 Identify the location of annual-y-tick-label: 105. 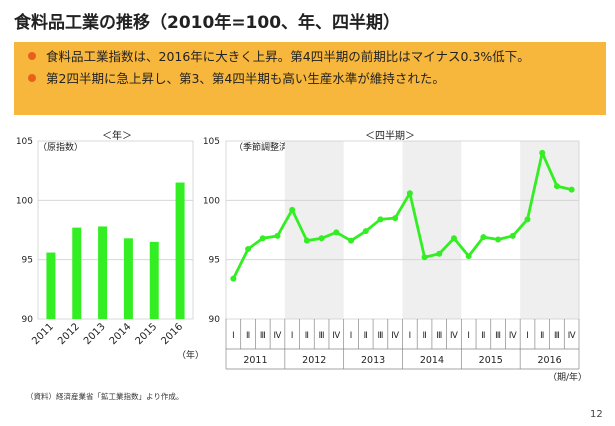
(24, 142).